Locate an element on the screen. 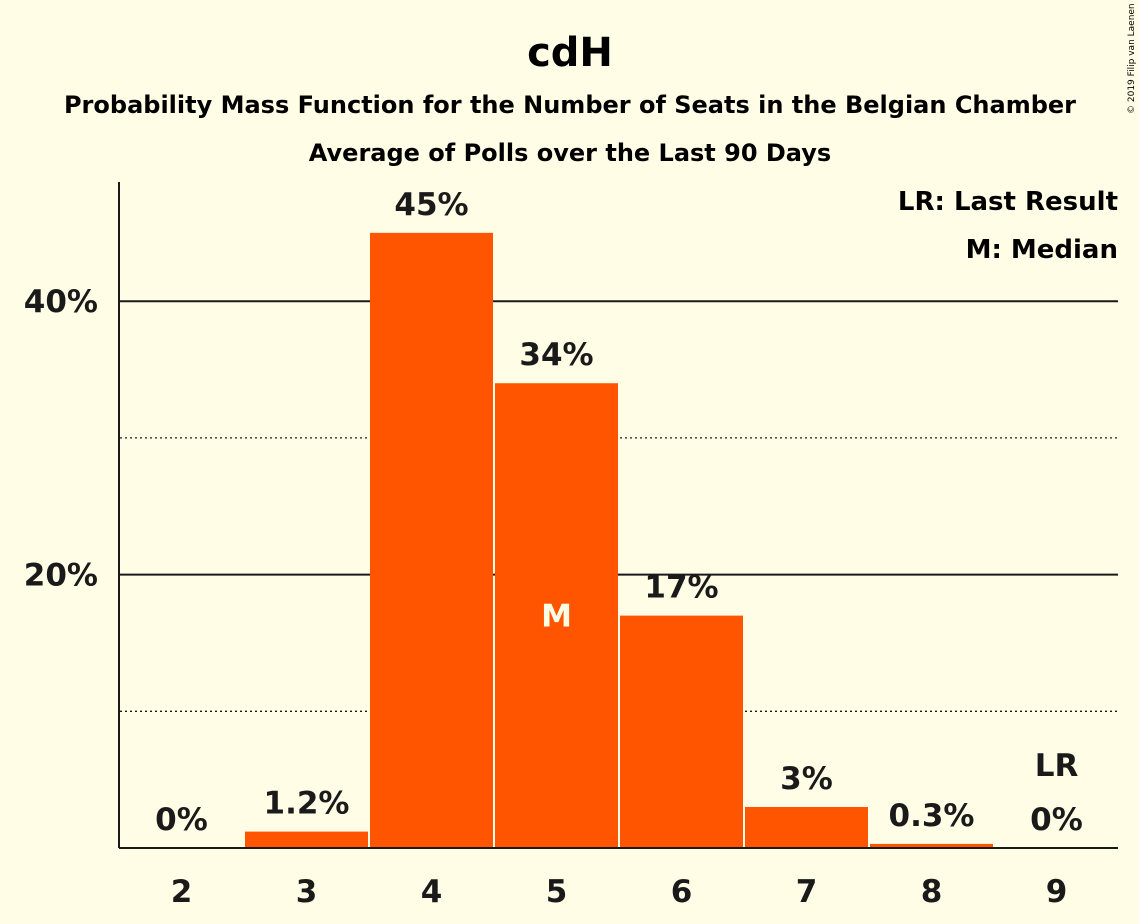  x-tick-label-6: 6 is located at coordinates (682, 892).